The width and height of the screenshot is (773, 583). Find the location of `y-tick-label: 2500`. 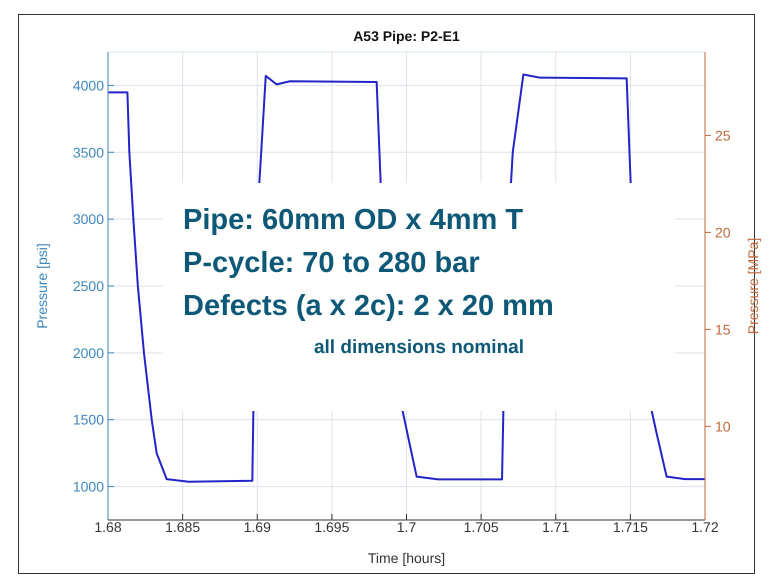

y-tick-label: 2500 is located at coordinates (88, 286).